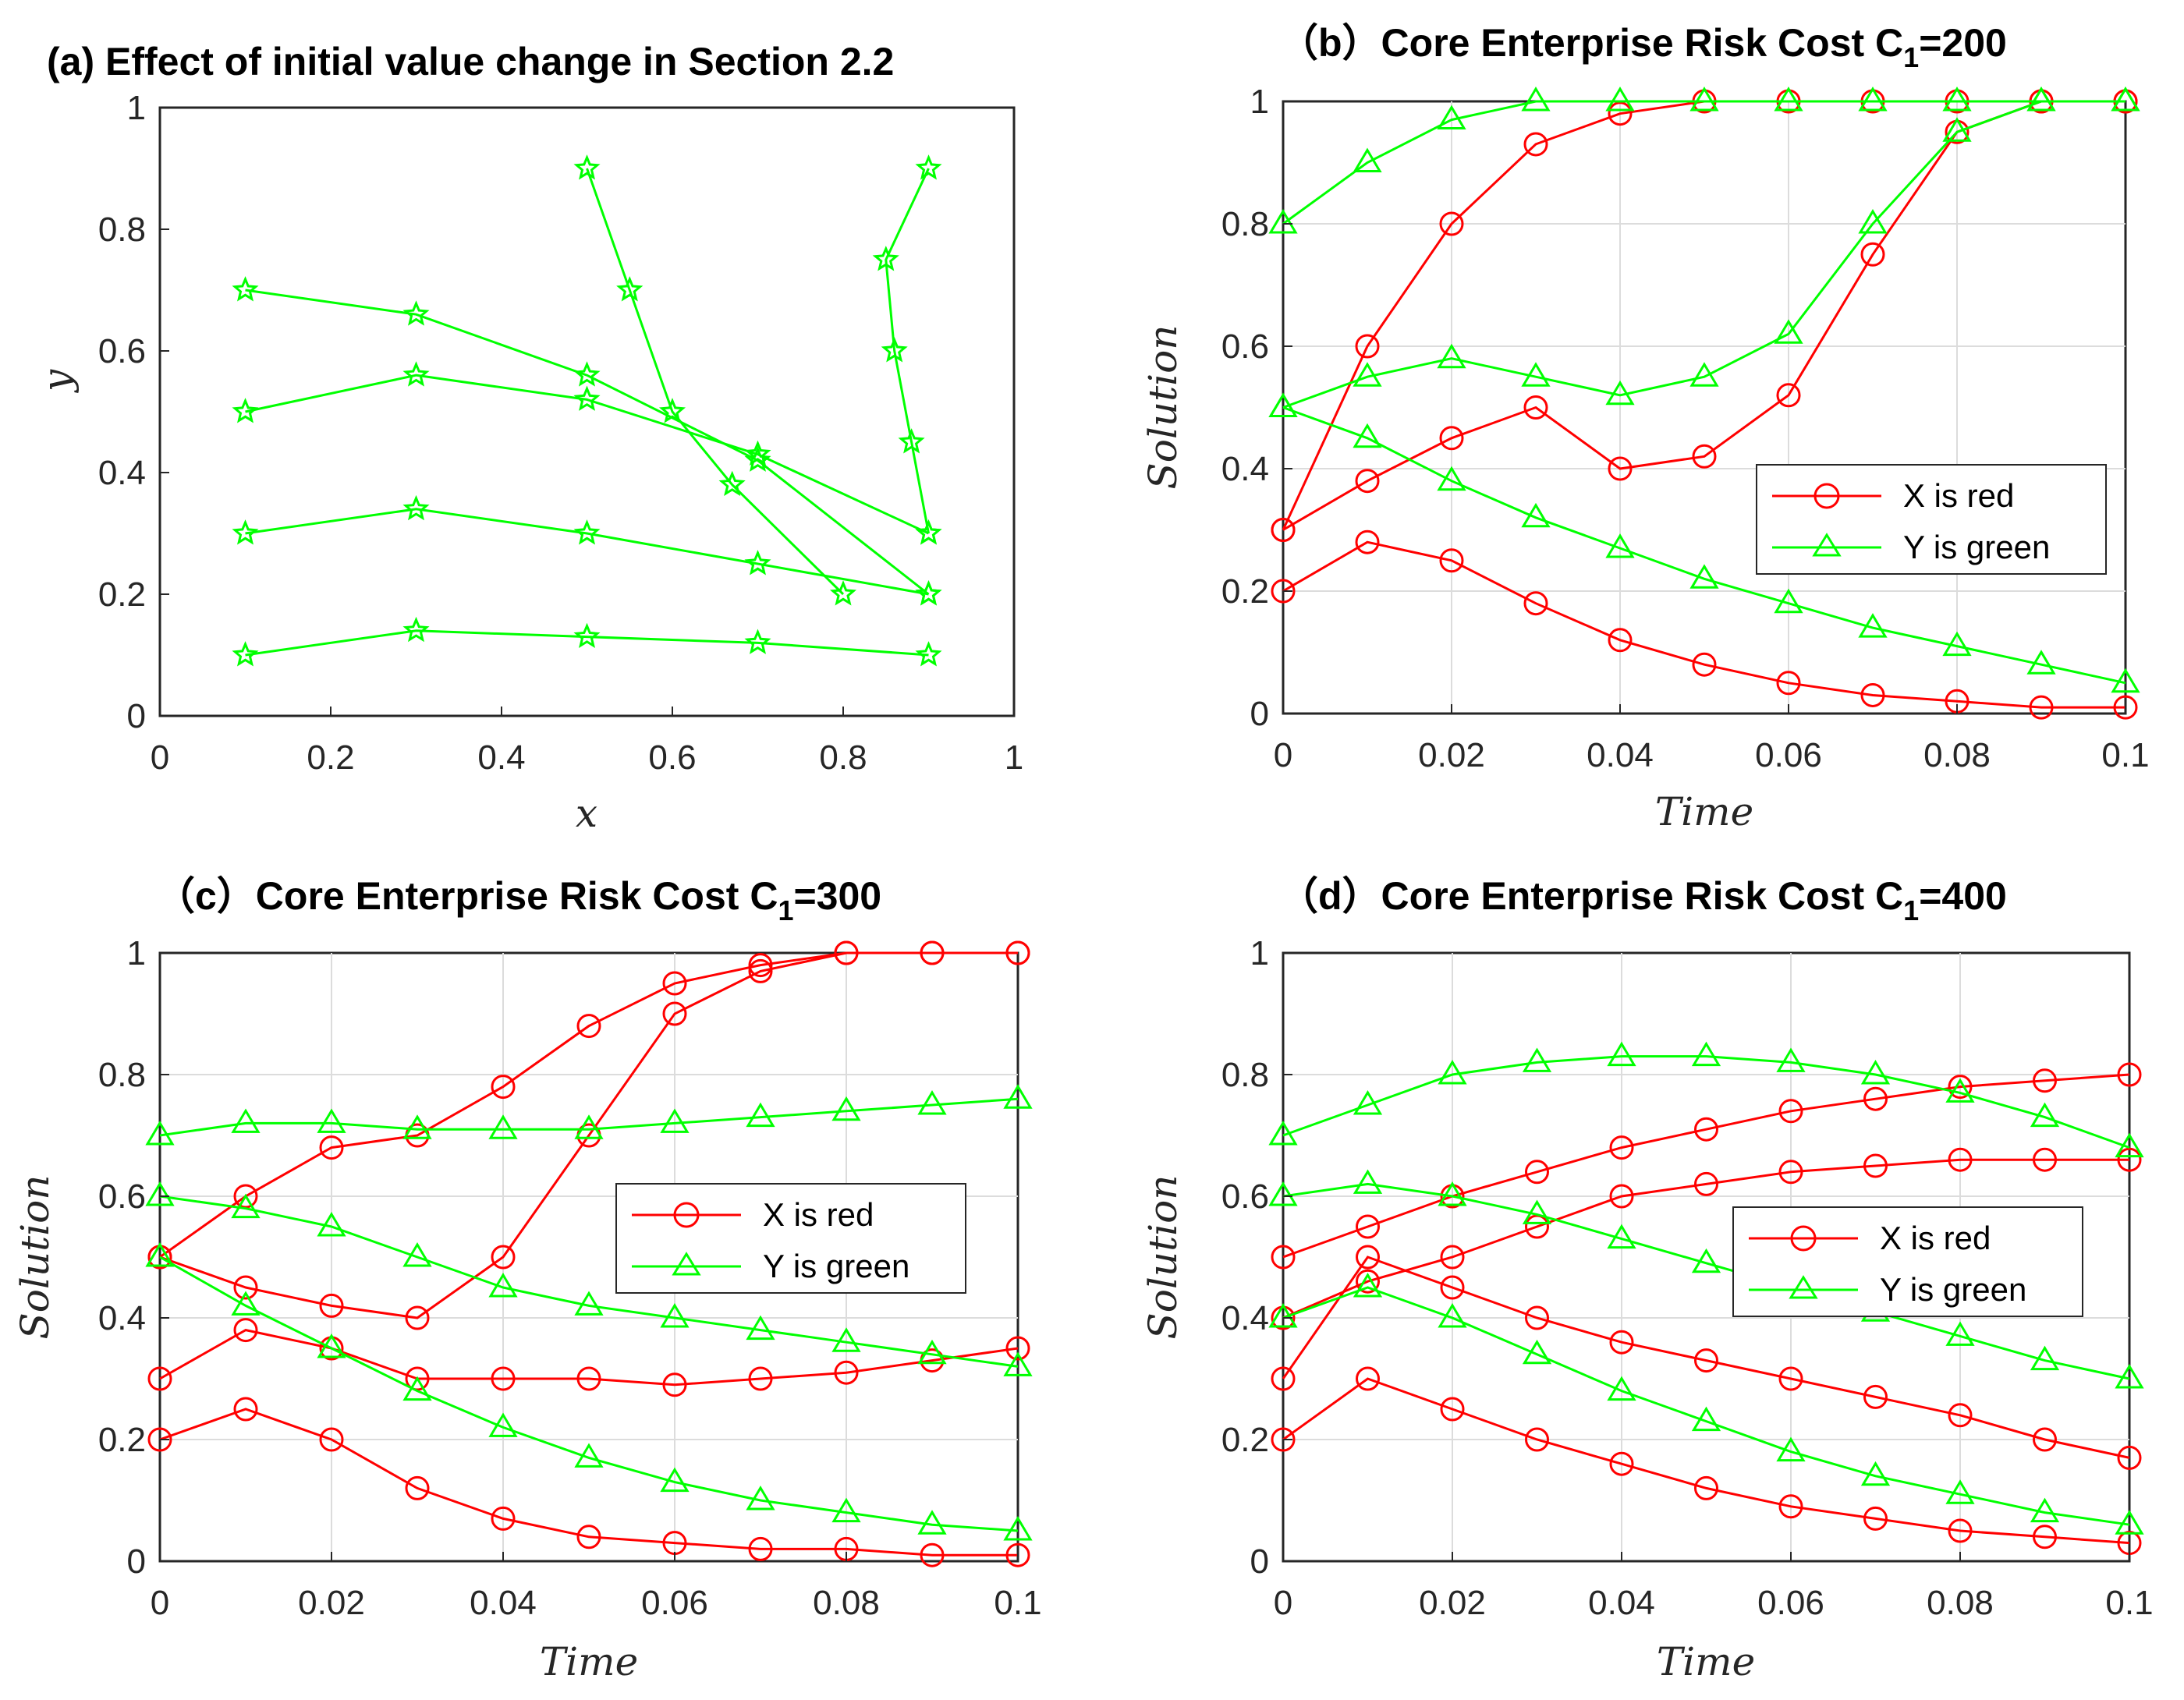 This screenshot has height=1700, width=2184. I want to click on panel-d-series-6-marker, so click(1621, 1389).